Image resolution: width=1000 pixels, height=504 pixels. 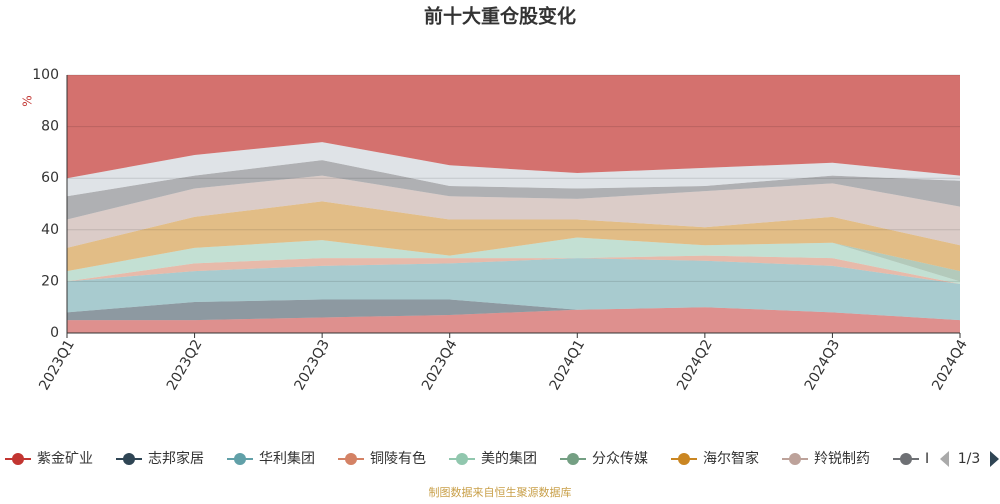 What do you see at coordinates (842, 459) in the screenshot?
I see `legend-label: 羚锐制药` at bounding box center [842, 459].